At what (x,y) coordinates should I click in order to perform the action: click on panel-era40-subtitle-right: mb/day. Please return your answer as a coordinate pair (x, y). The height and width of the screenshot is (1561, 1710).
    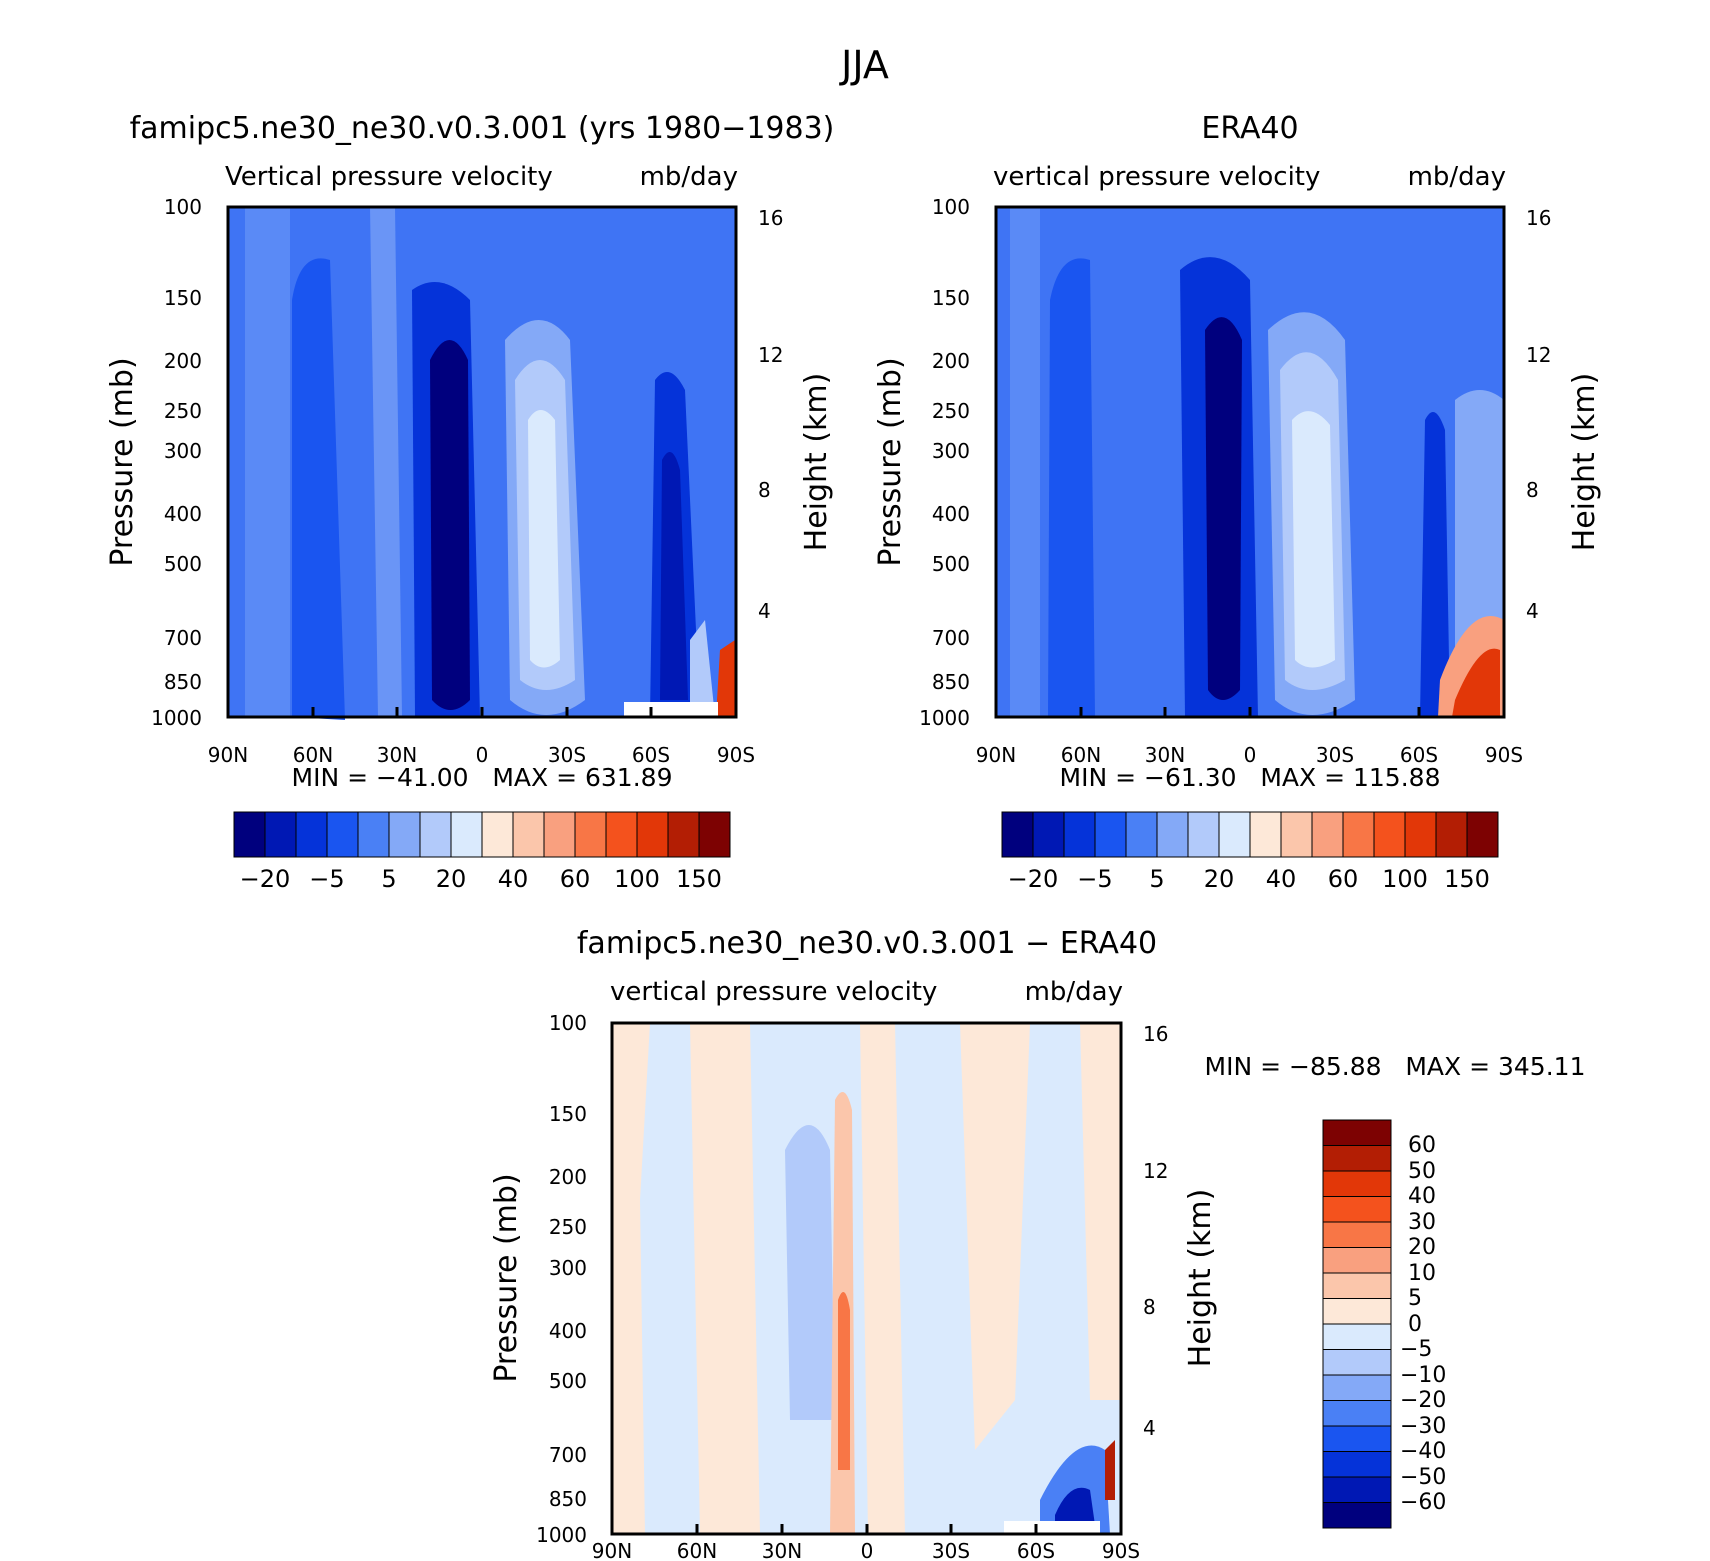
    Looking at the image, I should click on (1457, 177).